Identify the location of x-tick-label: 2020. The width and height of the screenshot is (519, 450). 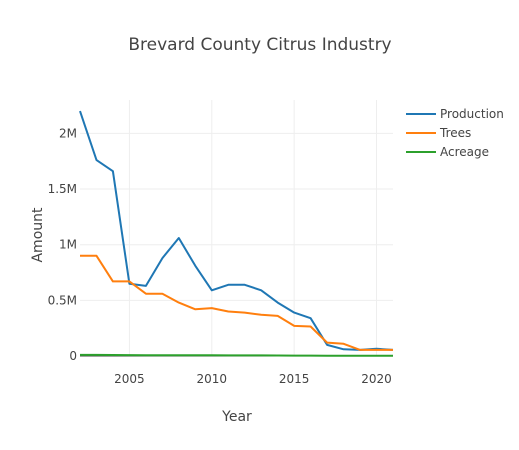
(376, 379).